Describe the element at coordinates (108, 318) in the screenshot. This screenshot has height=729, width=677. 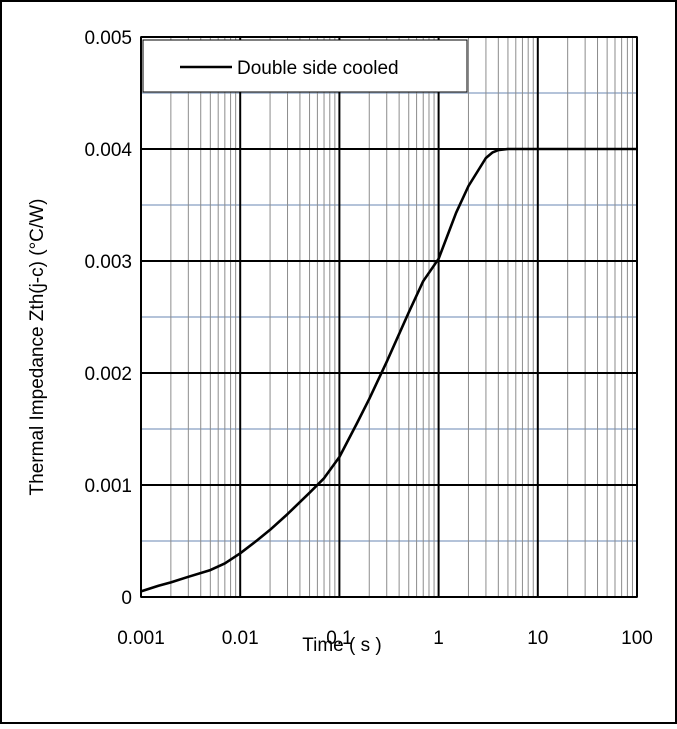
I see `y-tick-labels: 0 0.001 0.002 0.003 0.004 0.005` at that location.